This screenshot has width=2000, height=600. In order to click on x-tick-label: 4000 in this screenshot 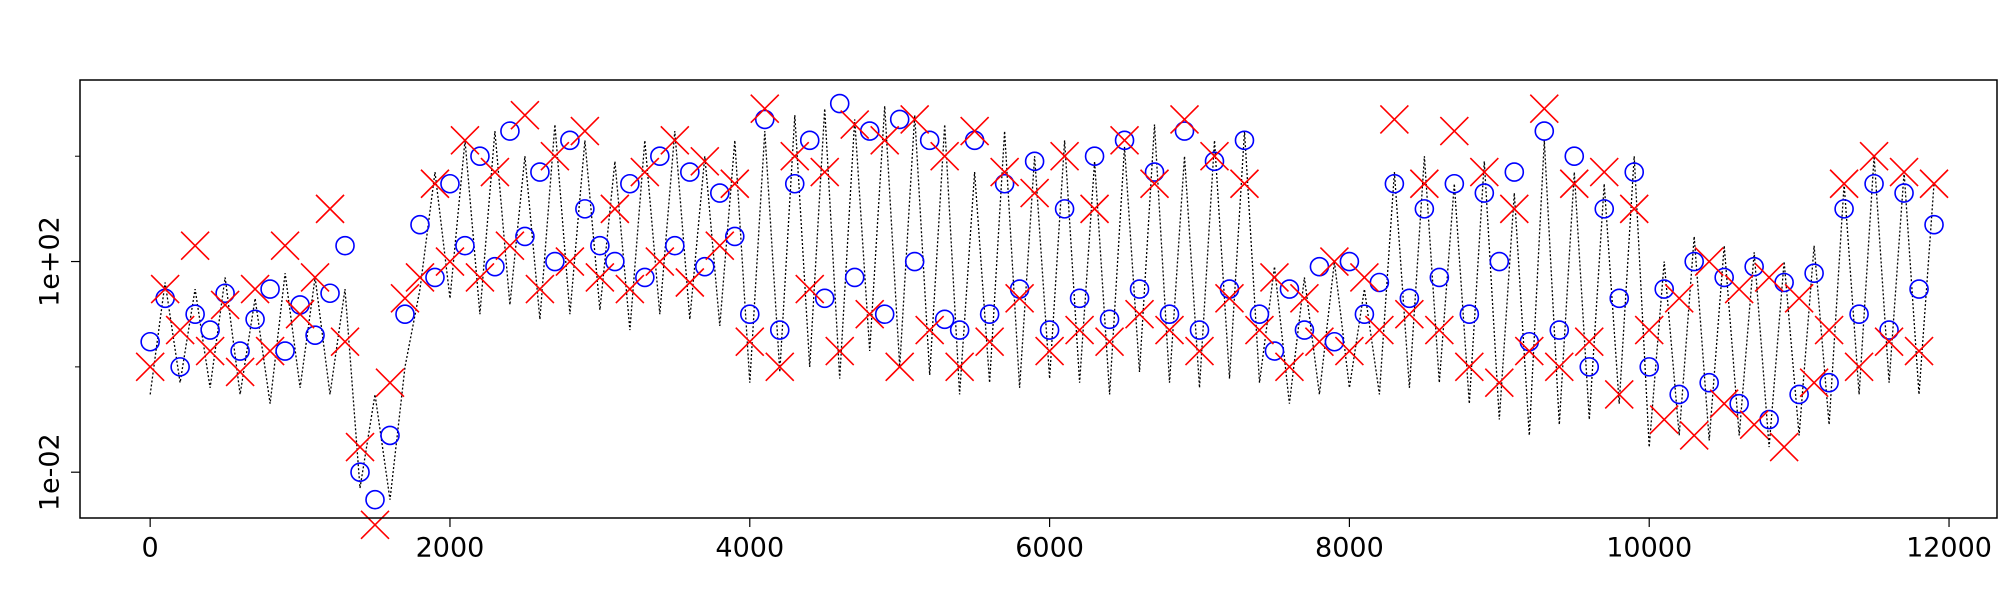, I will do `click(749, 548)`.